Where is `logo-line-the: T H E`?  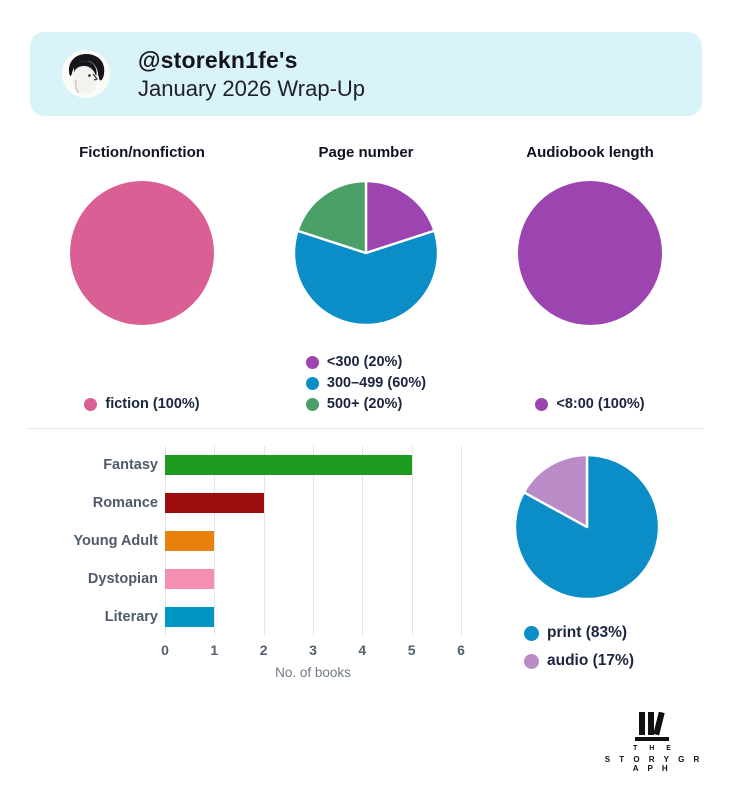 logo-line-the: T H E is located at coordinates (654, 748).